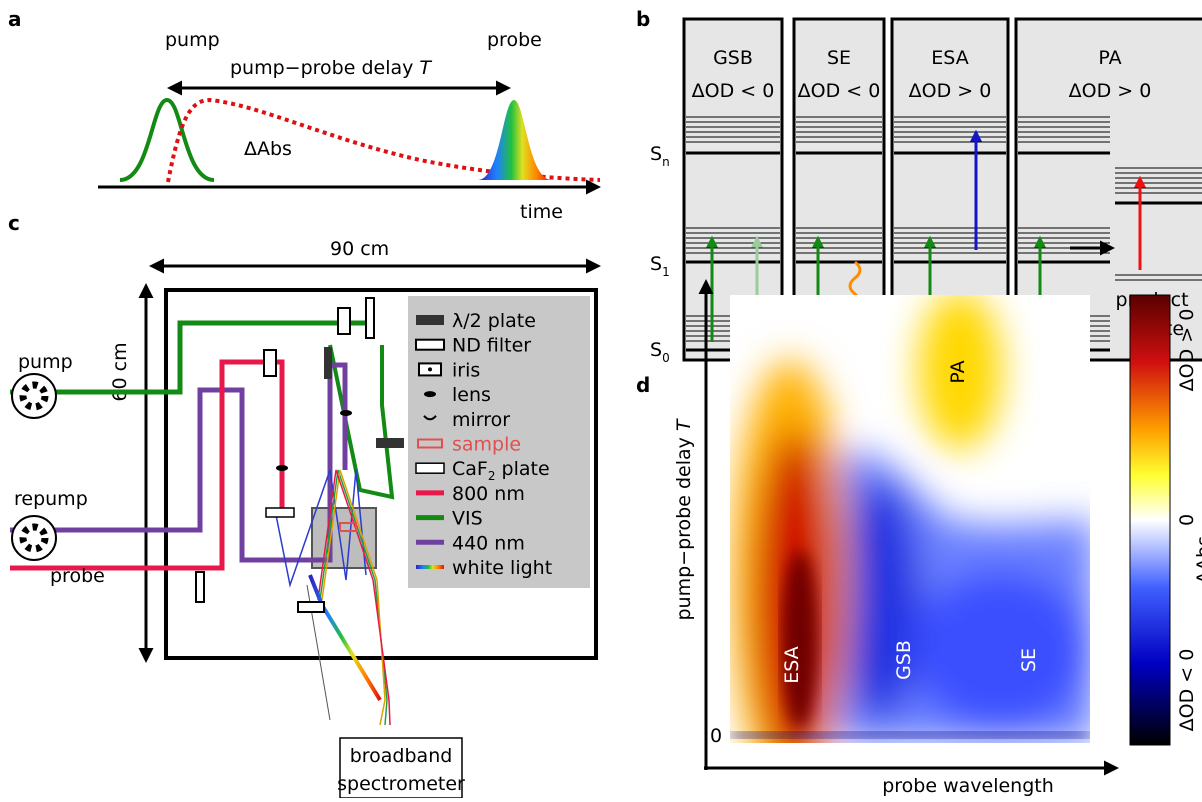  What do you see at coordinates (514, 40) in the screenshot?
I see `probe-label: probe` at bounding box center [514, 40].